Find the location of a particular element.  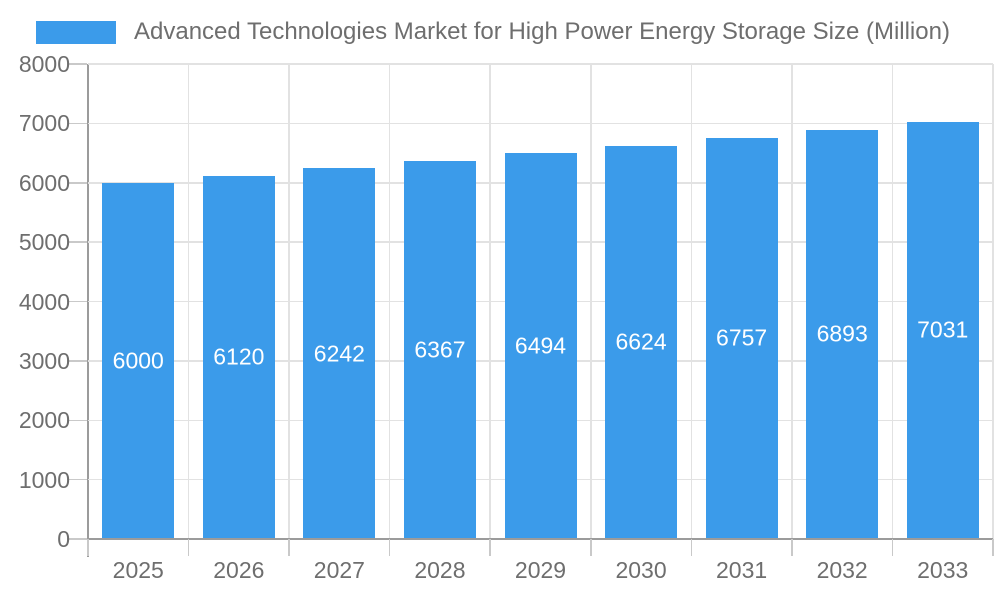

y-tick-label: 2000 is located at coordinates (44, 420).